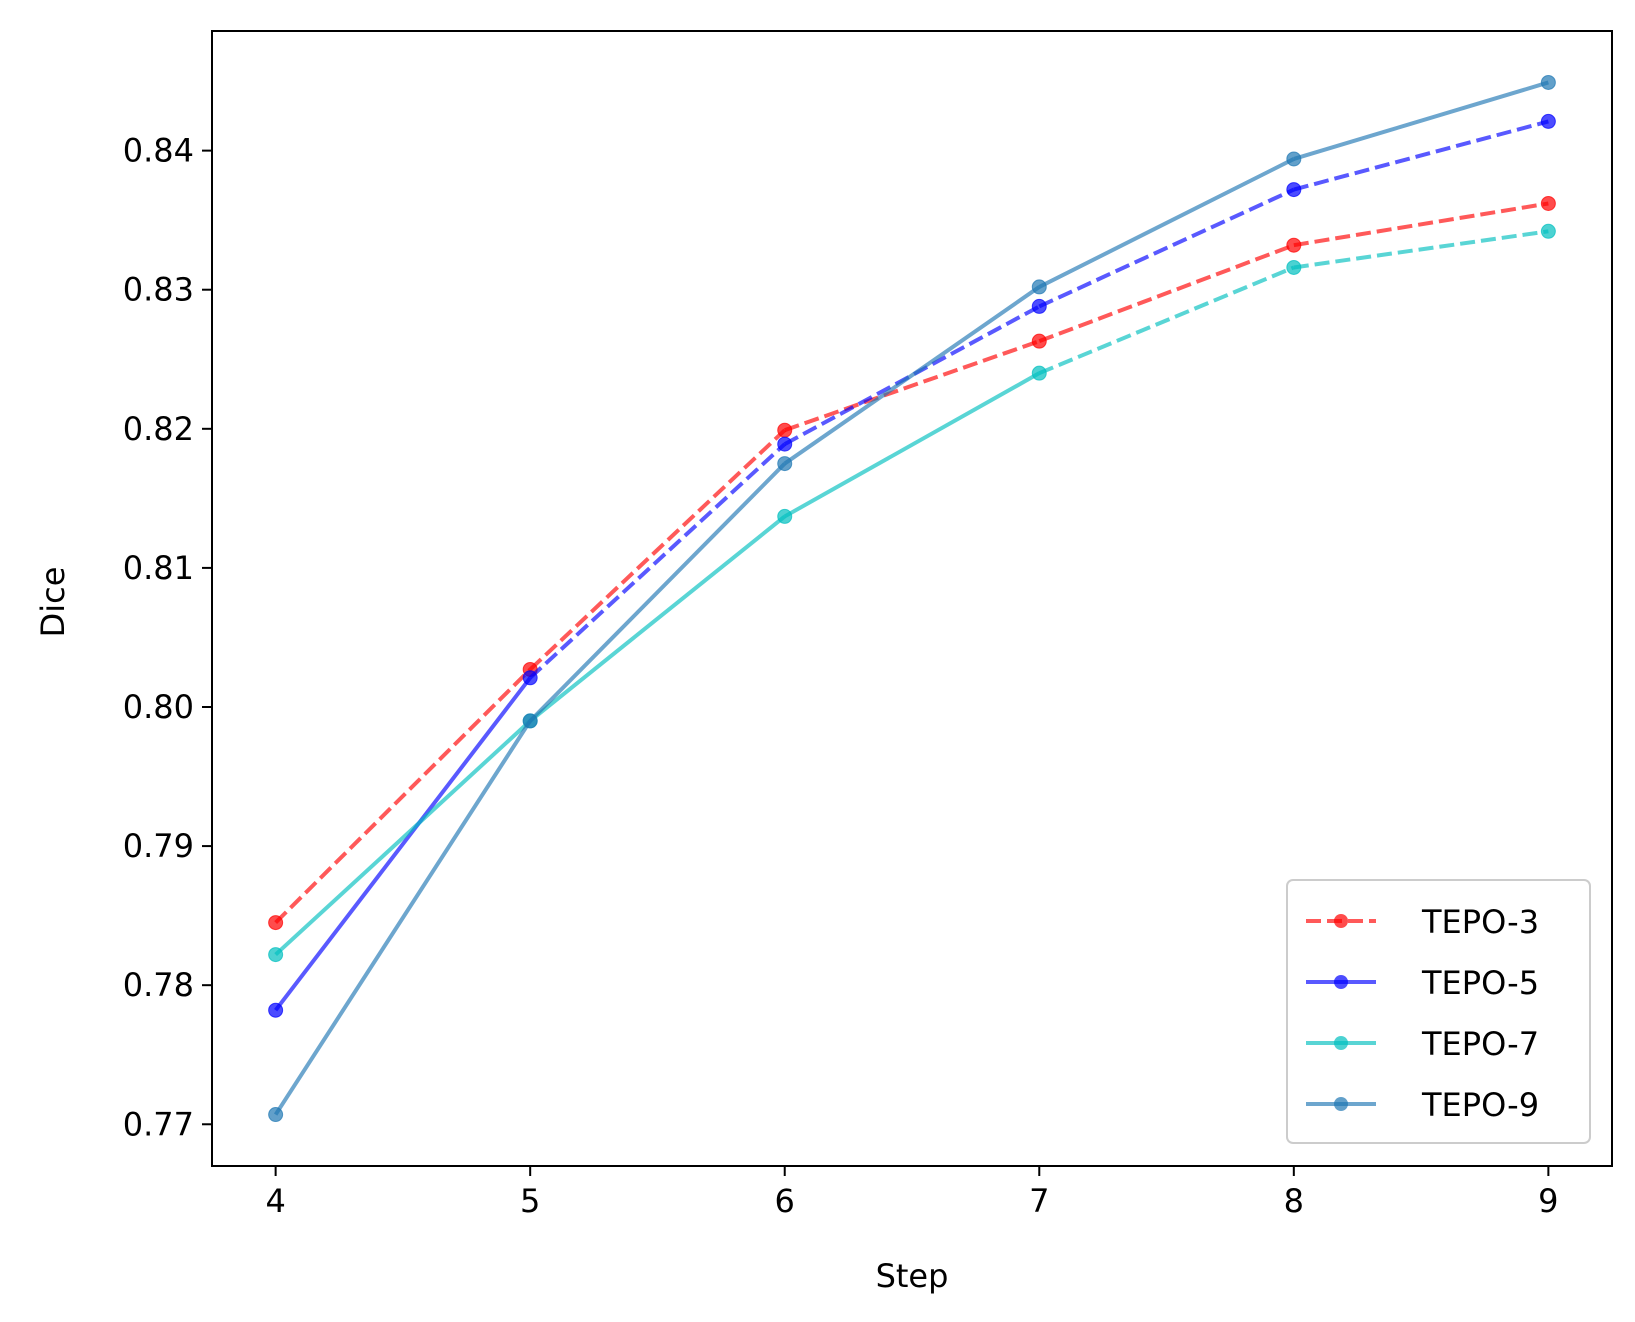 The height and width of the screenshot is (1322, 1635). What do you see at coordinates (158, 151) in the screenshot?
I see `y-tick-label: 0.84` at bounding box center [158, 151].